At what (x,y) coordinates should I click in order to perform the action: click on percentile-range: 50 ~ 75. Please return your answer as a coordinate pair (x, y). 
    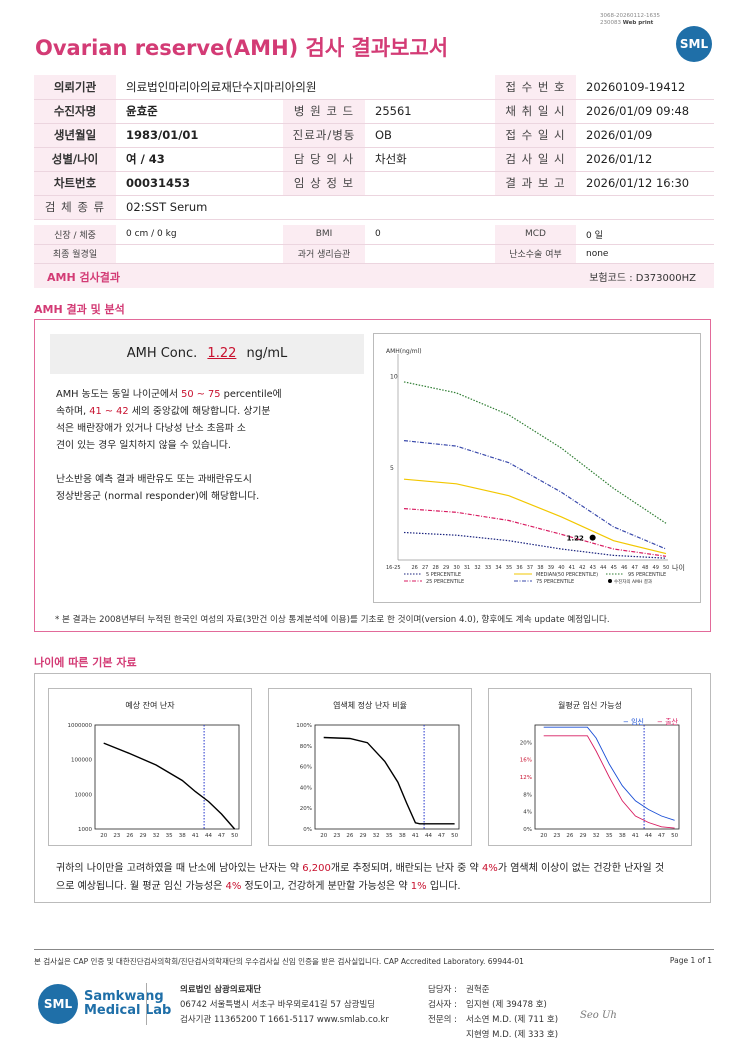
    Looking at the image, I should click on (201, 394).